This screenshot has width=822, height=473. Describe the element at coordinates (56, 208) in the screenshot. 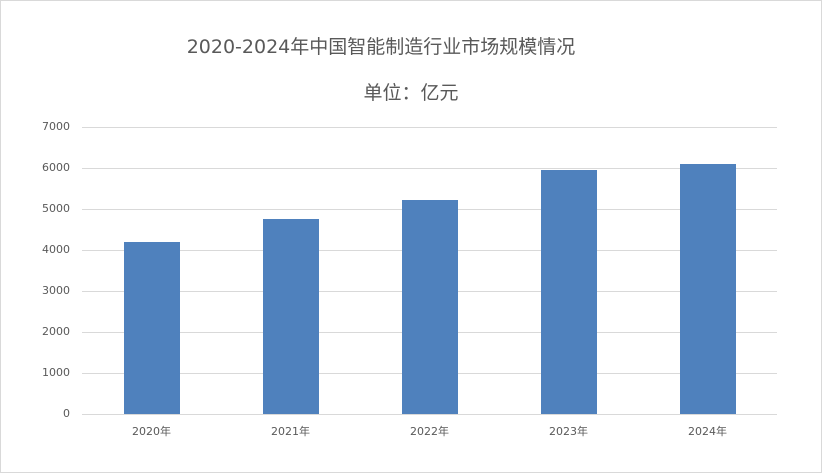

I see `y-tick-label: 5000` at that location.